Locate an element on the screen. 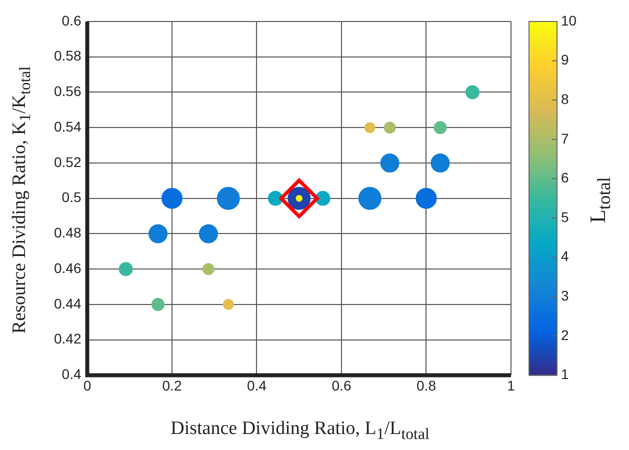 The image size is (629, 450). y-tick-label: 0.54 is located at coordinates (68, 126).